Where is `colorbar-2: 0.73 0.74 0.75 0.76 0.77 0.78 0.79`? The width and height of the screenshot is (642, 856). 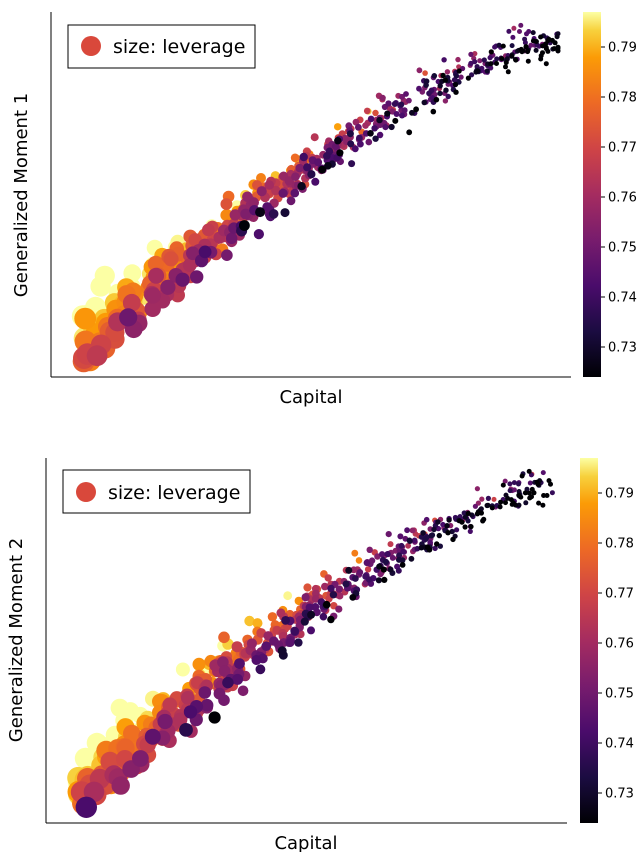 colorbar-2: 0.73 0.74 0.75 0.76 0.77 0.78 0.79 is located at coordinates (607, 640).